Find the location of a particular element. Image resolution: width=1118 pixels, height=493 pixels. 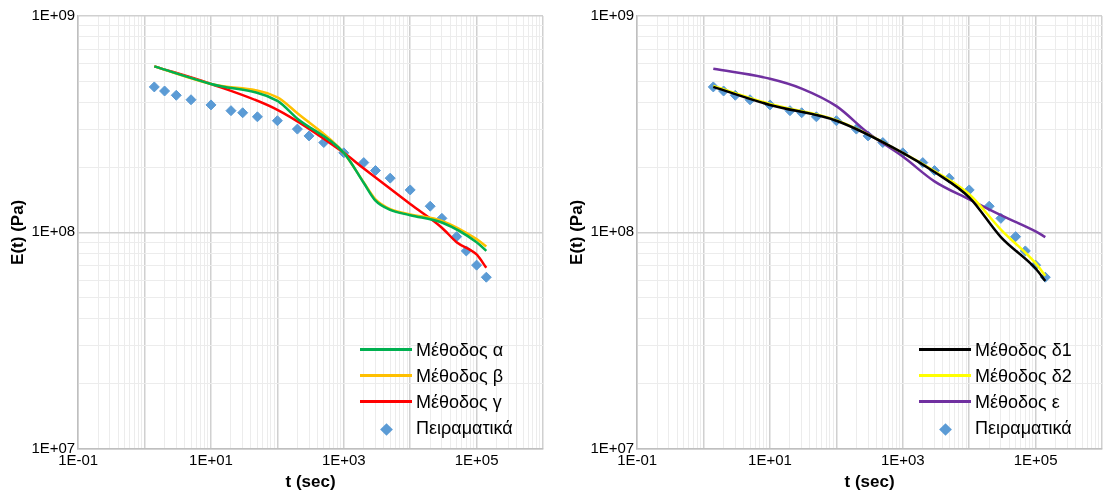

legend-label: Μέθοδος α is located at coordinates (460, 350).